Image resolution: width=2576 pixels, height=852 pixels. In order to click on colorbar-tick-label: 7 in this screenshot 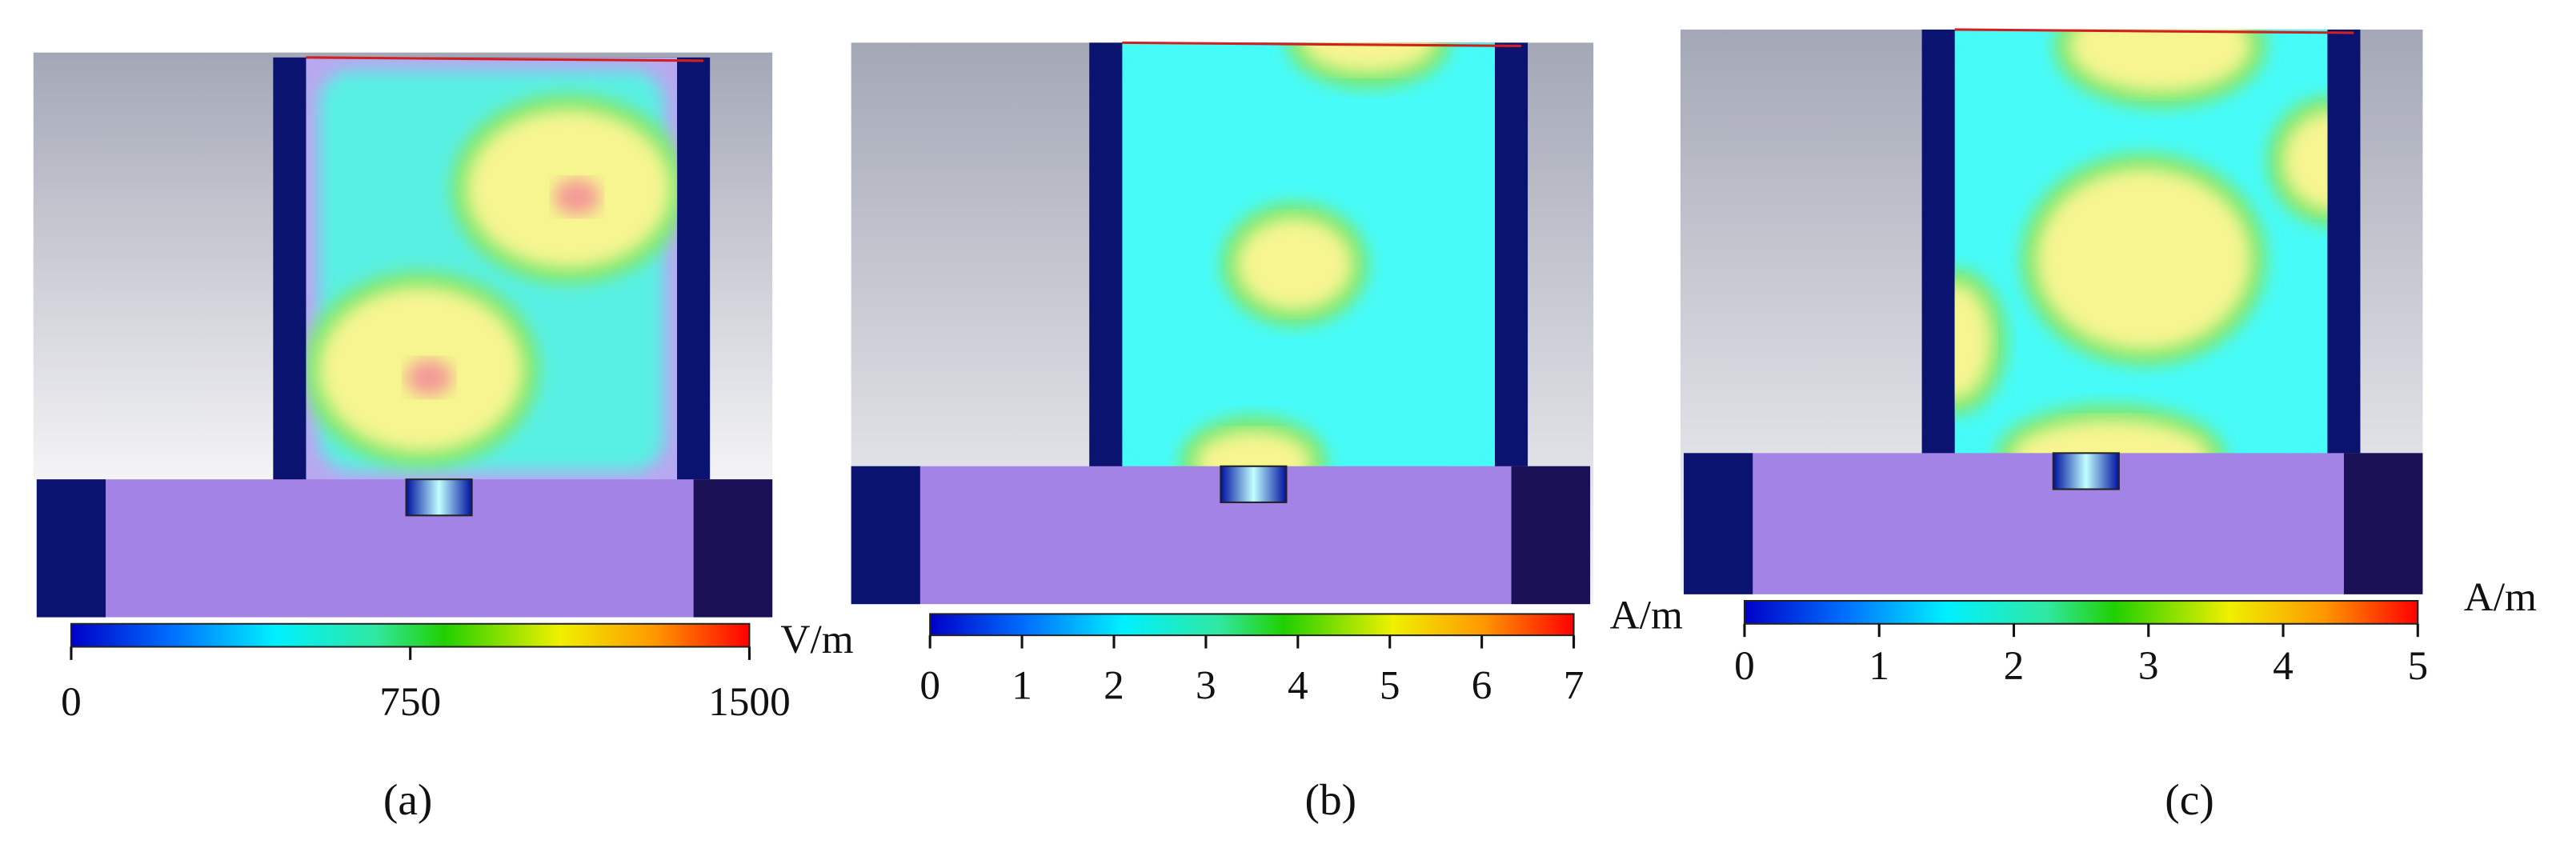, I will do `click(1574, 686)`.